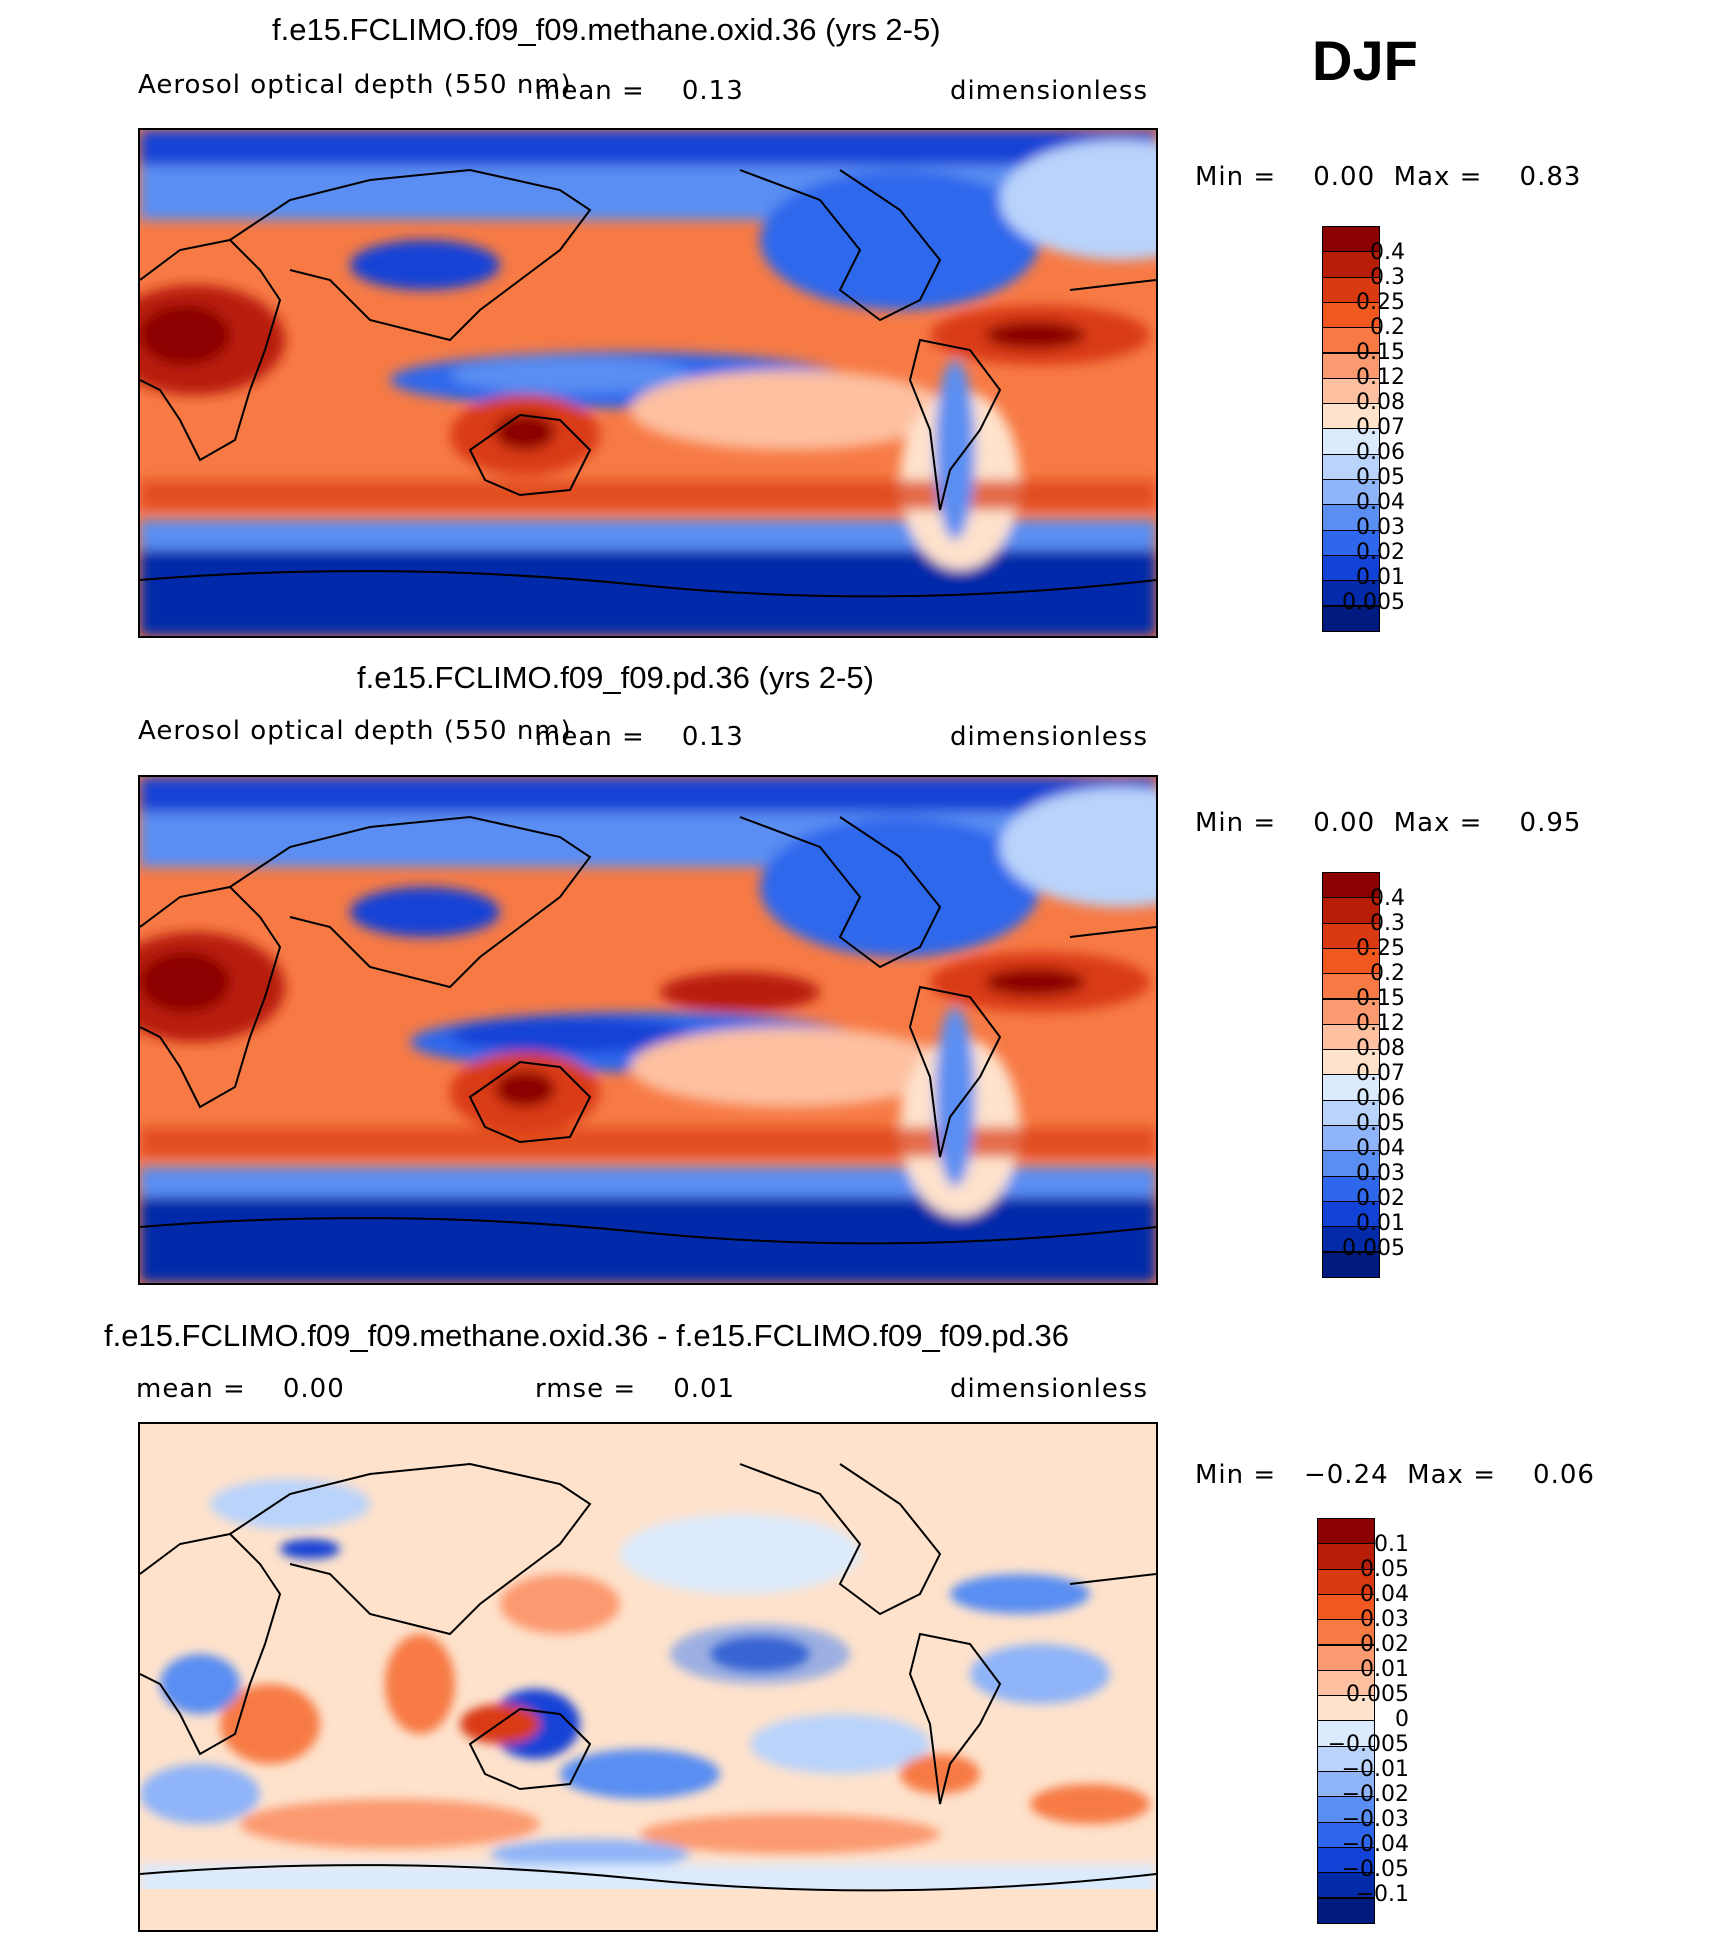 The image size is (1710, 1941). What do you see at coordinates (1049, 1389) in the screenshot?
I see `panel-3-units: dimensionless` at bounding box center [1049, 1389].